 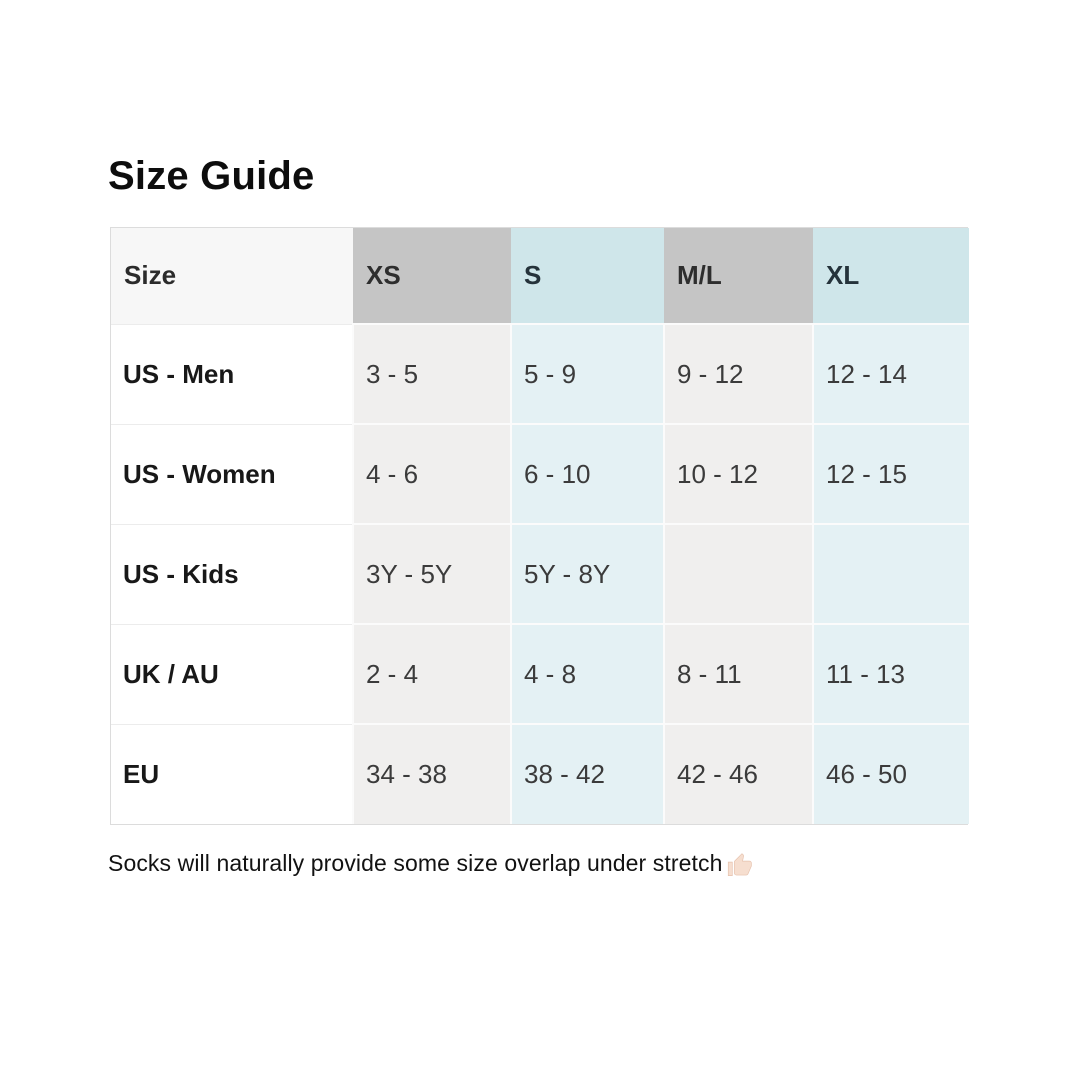 What do you see at coordinates (587, 573) in the screenshot?
I see `size-cell: 5Y - 8Y` at bounding box center [587, 573].